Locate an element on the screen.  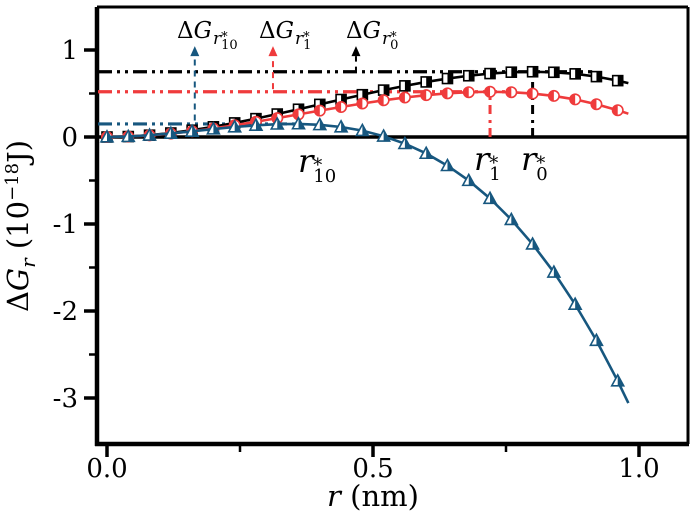
y-title-delta: Δ is located at coordinates (18, 302).